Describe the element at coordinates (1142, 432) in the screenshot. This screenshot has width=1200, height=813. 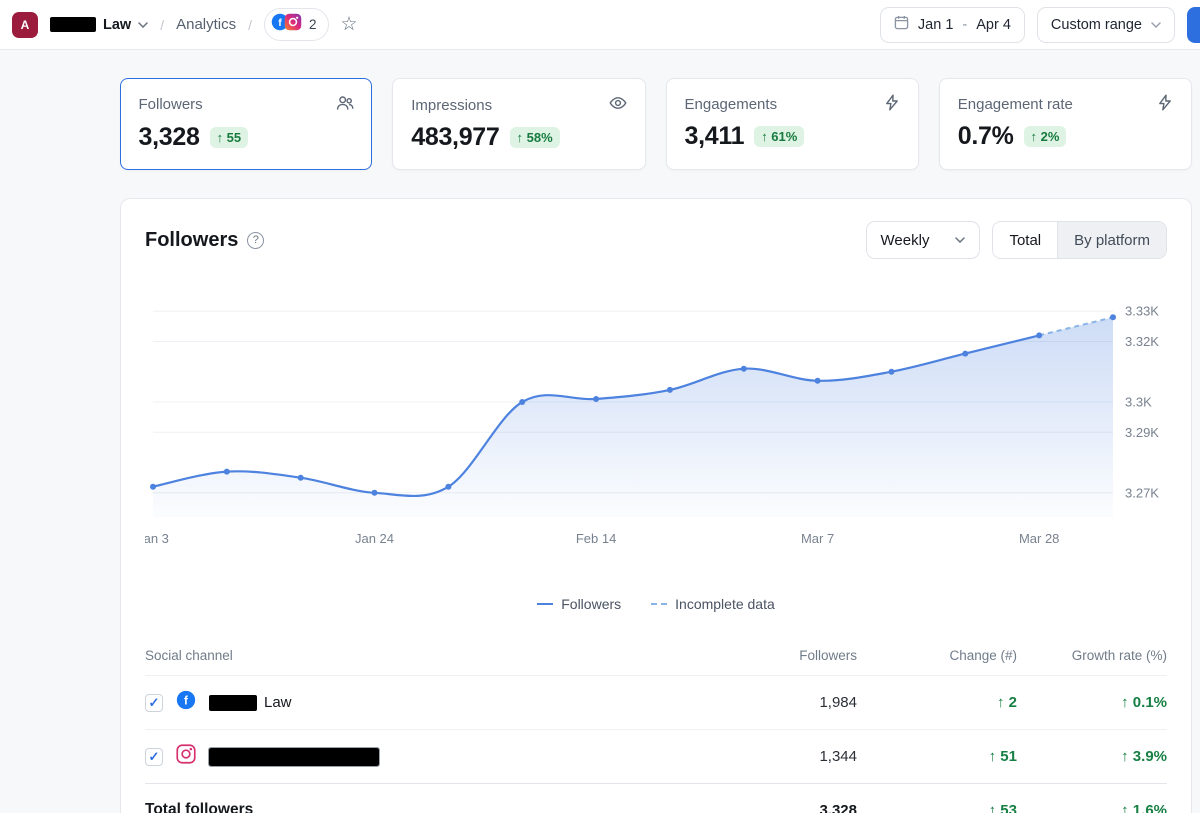
I see `svg-text: 3.29K` at that location.